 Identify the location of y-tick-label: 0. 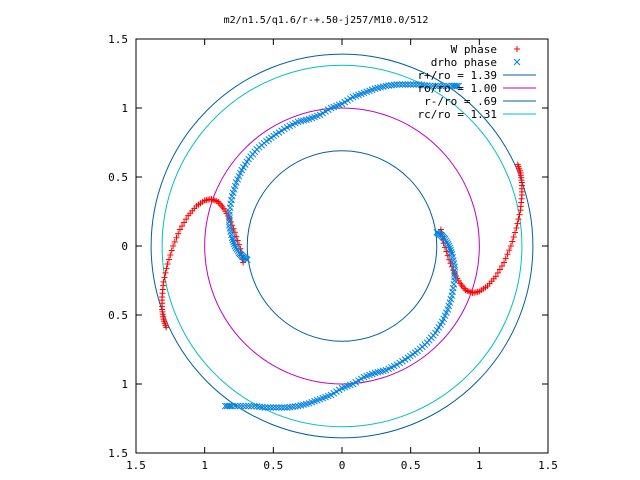
(124, 246).